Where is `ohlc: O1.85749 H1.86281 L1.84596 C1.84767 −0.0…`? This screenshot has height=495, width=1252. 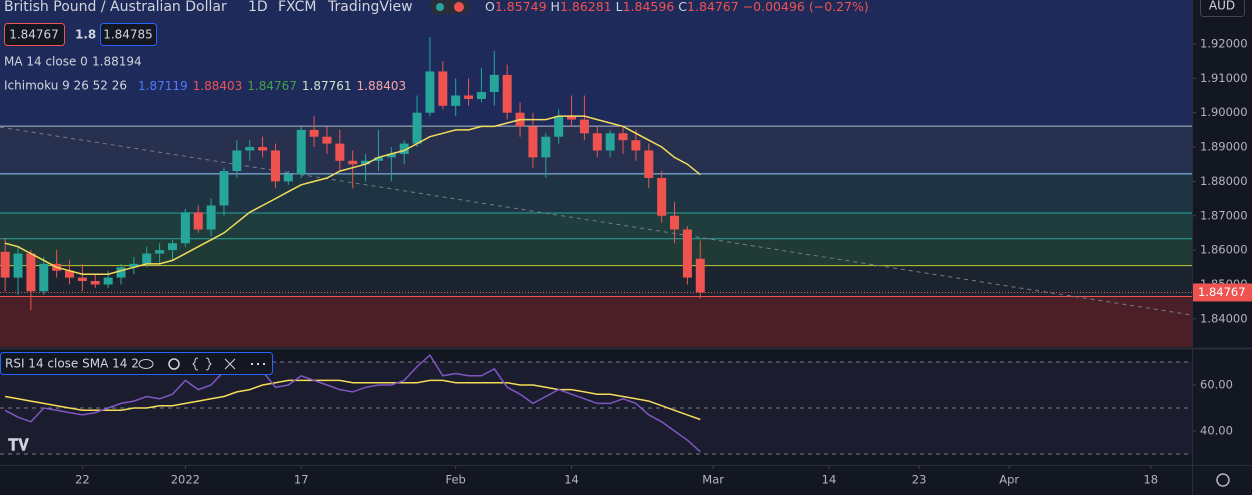 ohlc: O1.85749 H1.86281 L1.84596 C1.84767 −0.0… is located at coordinates (677, 7).